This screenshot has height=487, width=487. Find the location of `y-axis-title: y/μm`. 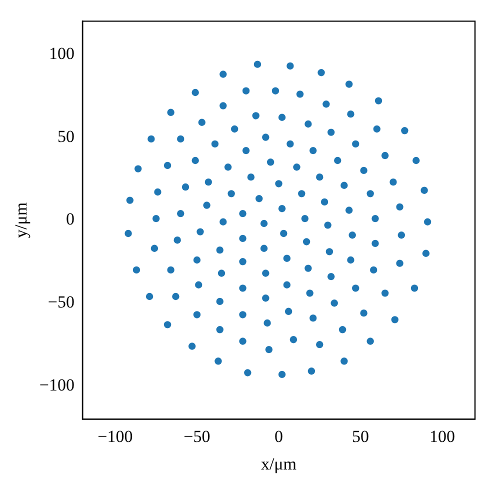

y-axis-title: y/μm is located at coordinates (21, 220).